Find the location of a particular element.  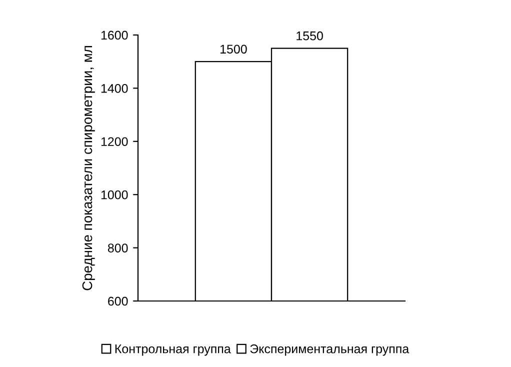

y-tick-label: 800 is located at coordinates (118, 248).